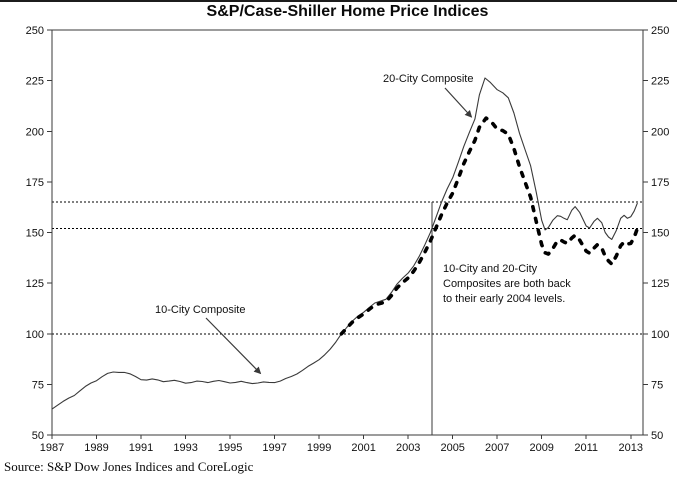 Image resolution: width=677 pixels, height=485 pixels. I want to click on x-tick-label: 1997, so click(274, 448).